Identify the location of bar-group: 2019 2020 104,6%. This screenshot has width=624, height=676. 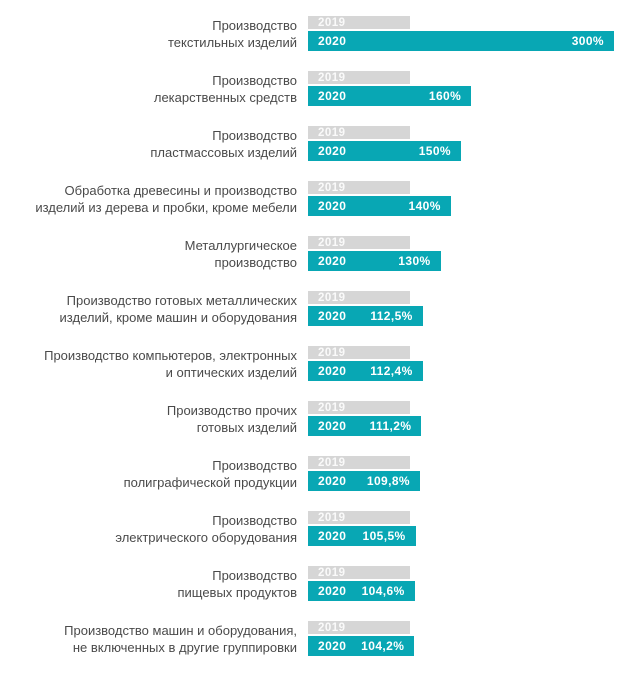
(361, 583).